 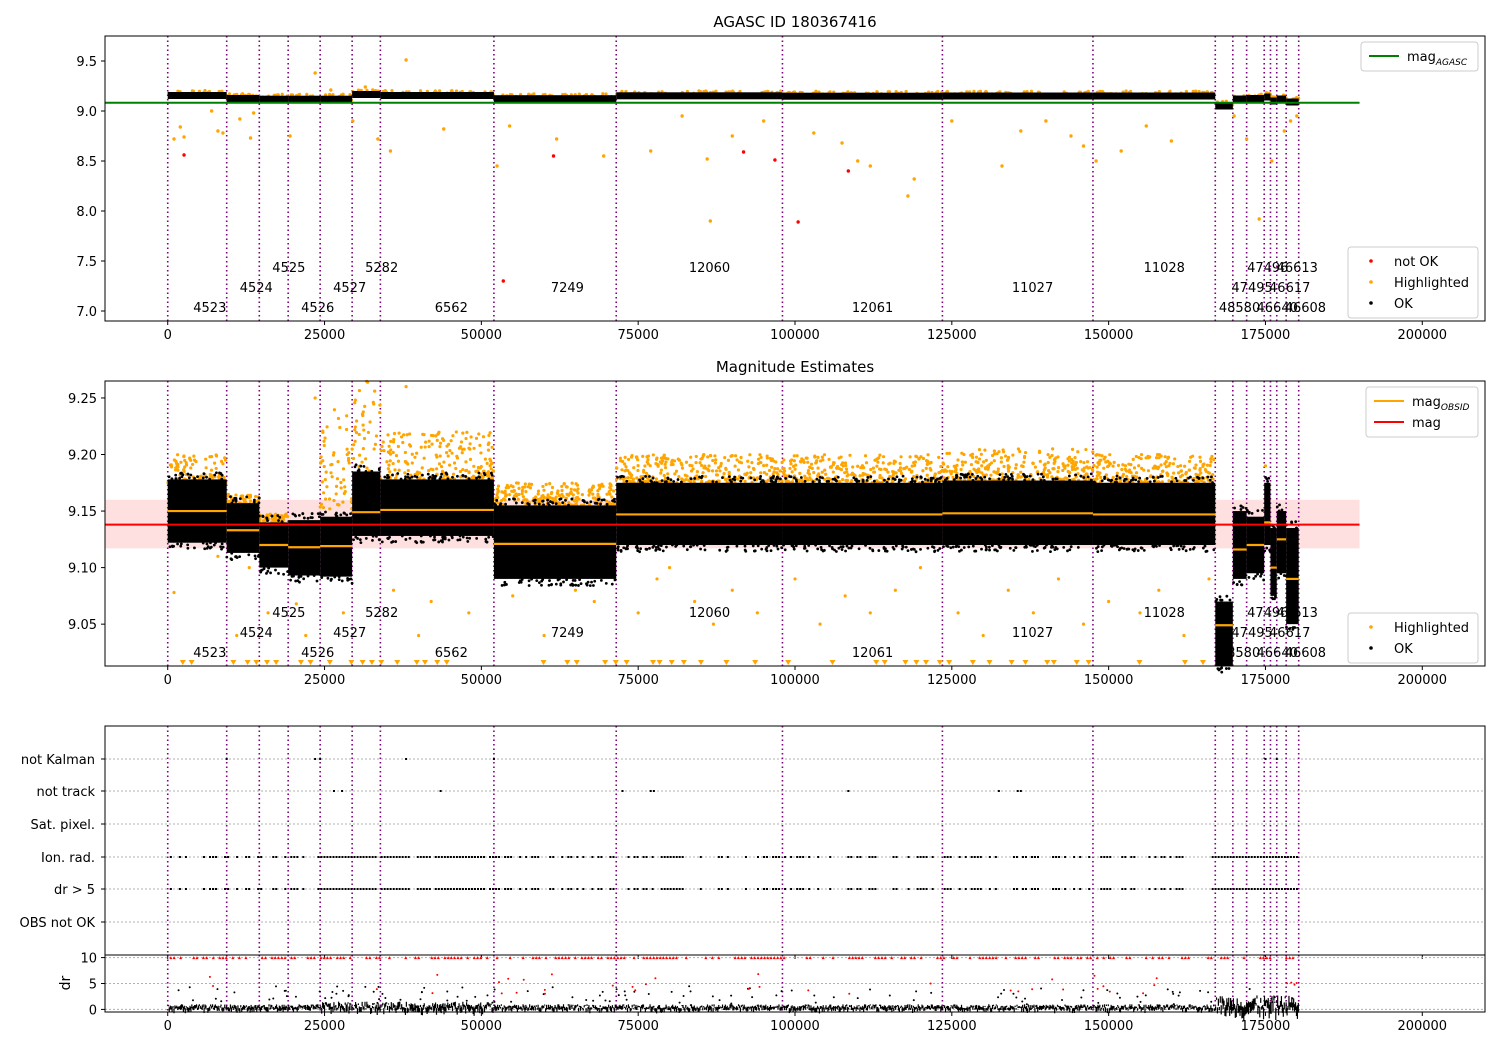 What do you see at coordinates (795, 680) in the screenshot?
I see `x-tick-label: 100000` at bounding box center [795, 680].